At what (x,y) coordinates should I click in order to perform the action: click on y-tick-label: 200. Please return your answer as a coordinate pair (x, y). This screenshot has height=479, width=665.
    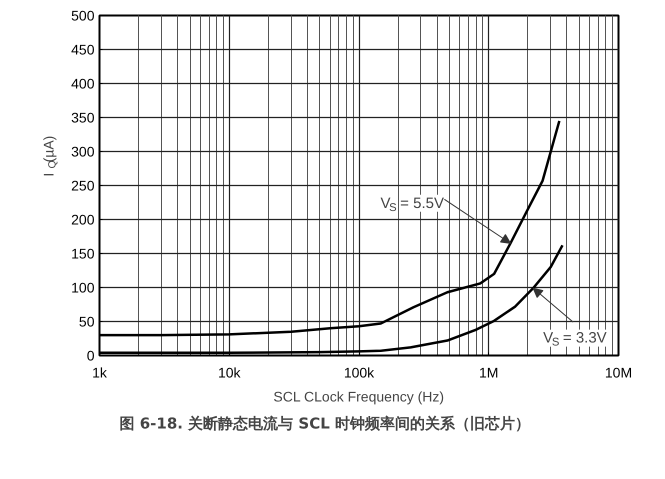
    Looking at the image, I should click on (83, 220).